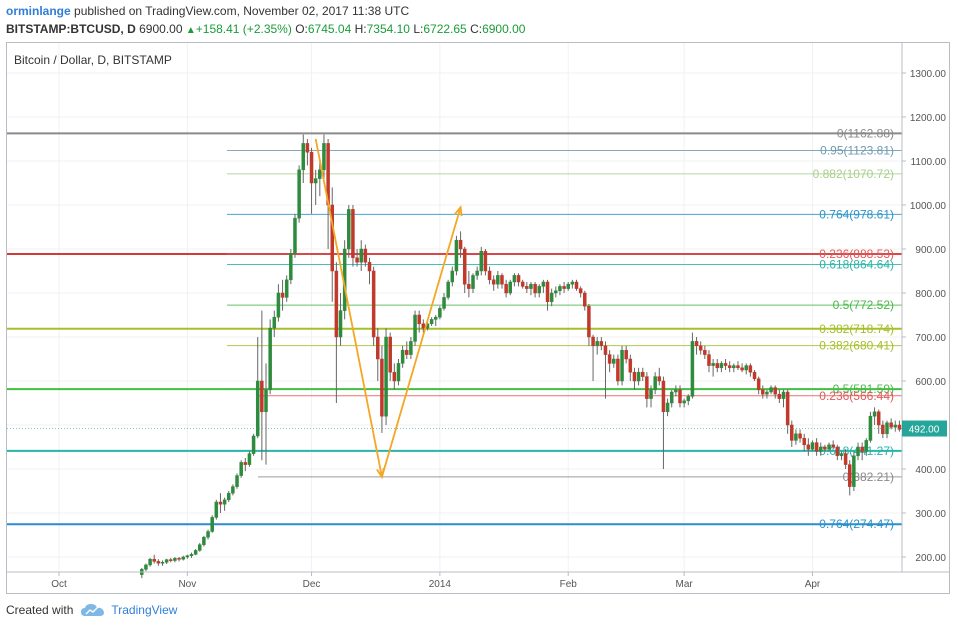 This screenshot has width=958, height=628. I want to click on fib-level-label: 0.764(978.61), so click(856, 214).